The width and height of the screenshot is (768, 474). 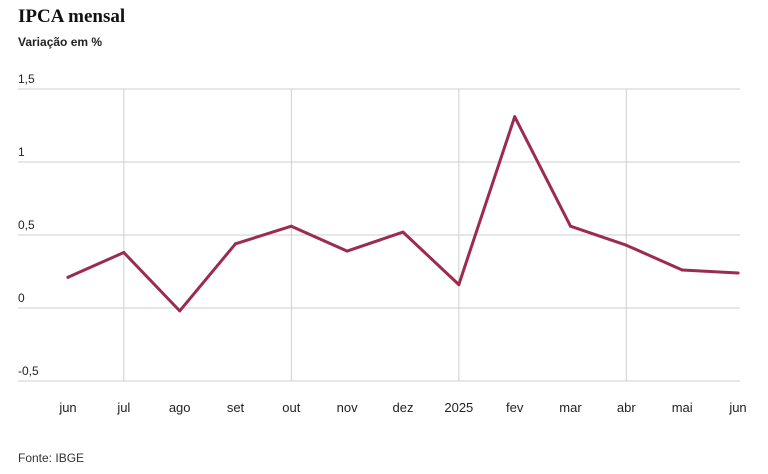 I want to click on x-tick-label: dez, so click(x=403, y=407).